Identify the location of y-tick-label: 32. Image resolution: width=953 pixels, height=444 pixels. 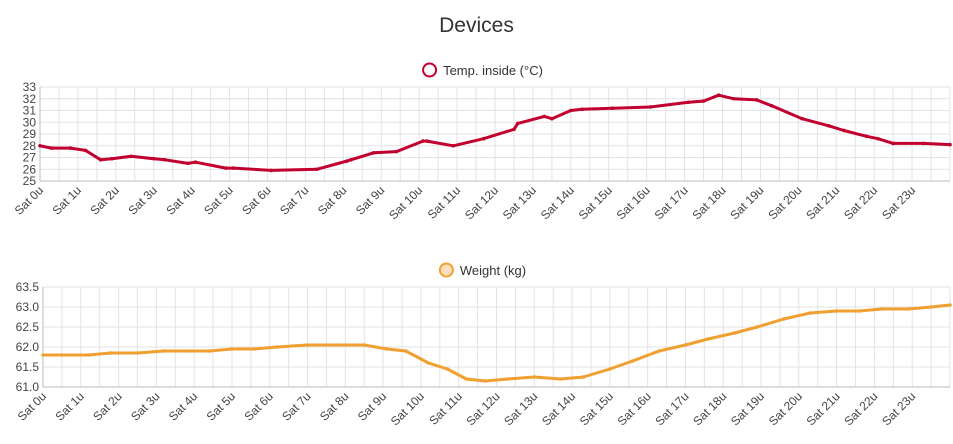
(30, 99).